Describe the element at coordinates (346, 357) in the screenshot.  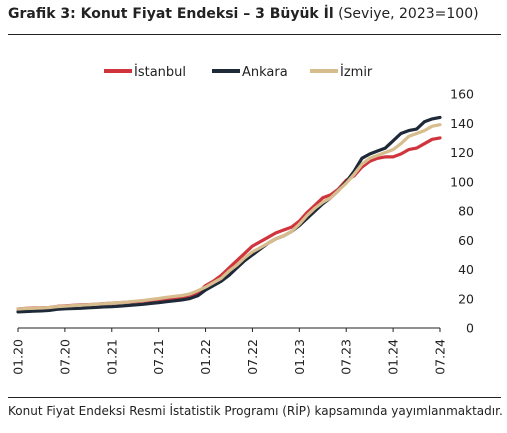
I see `x-tick-label: 07.23` at that location.